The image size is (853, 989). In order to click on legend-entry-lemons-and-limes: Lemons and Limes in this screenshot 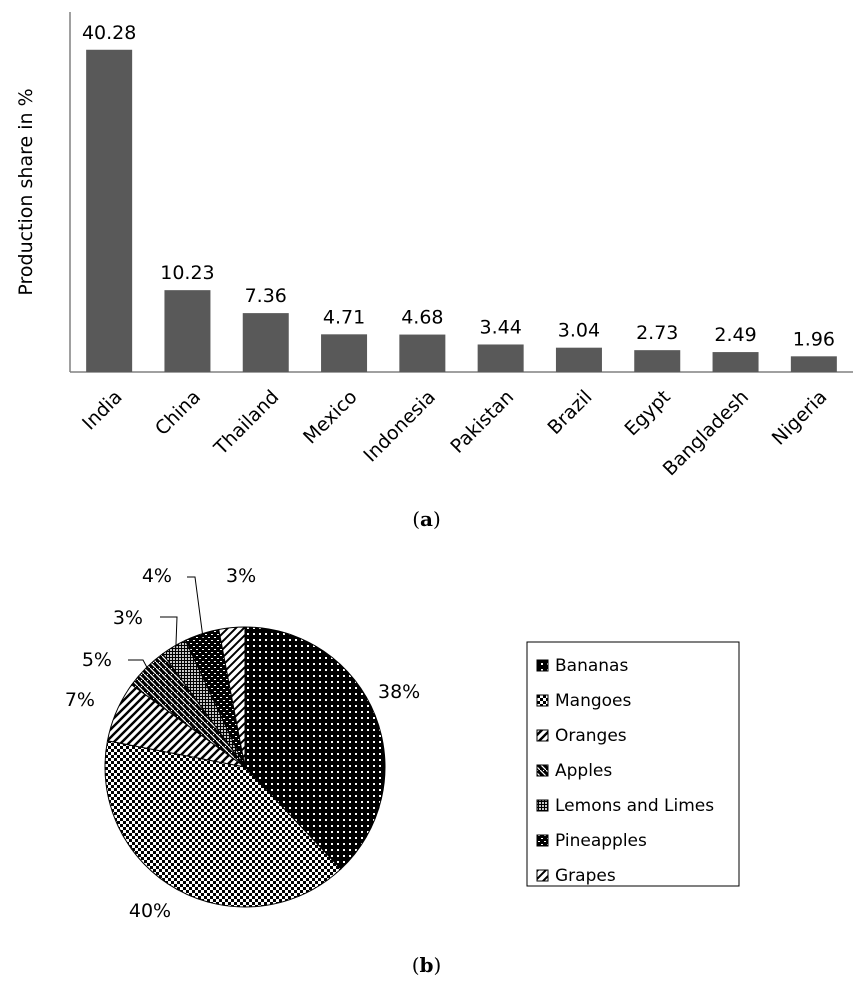, I will do `click(634, 806)`.